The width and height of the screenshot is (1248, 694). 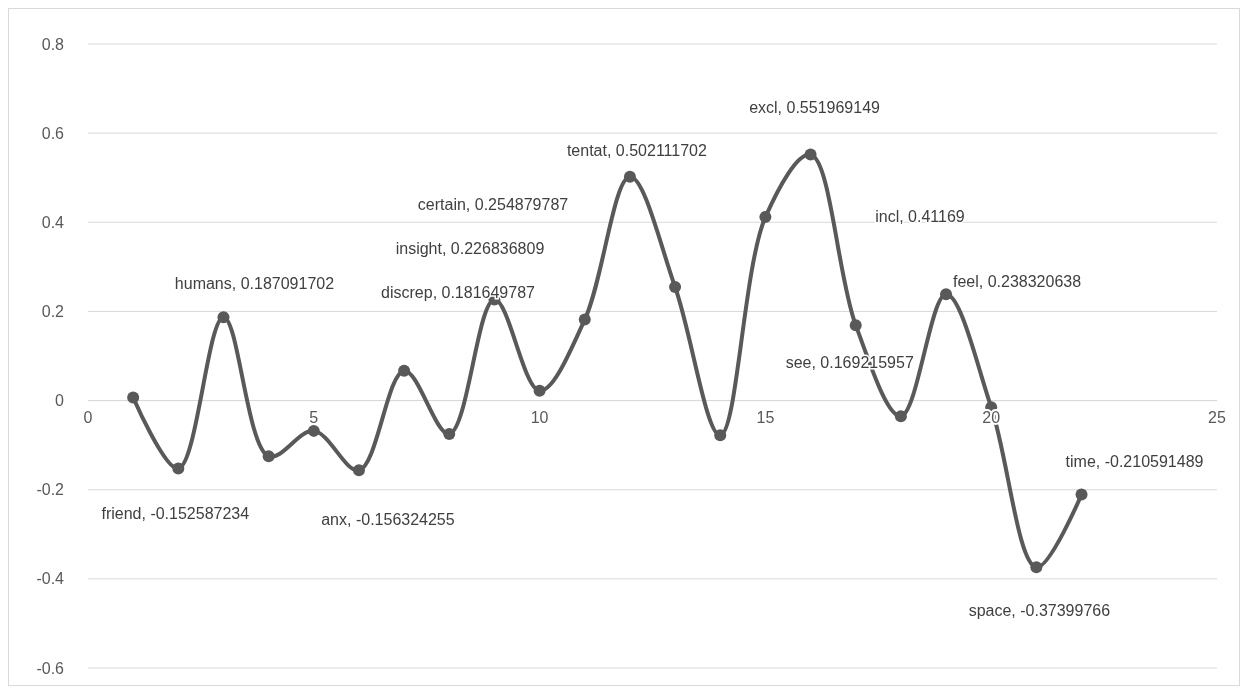 What do you see at coordinates (50, 668) in the screenshot?
I see `y-tick-label: -0.6` at bounding box center [50, 668].